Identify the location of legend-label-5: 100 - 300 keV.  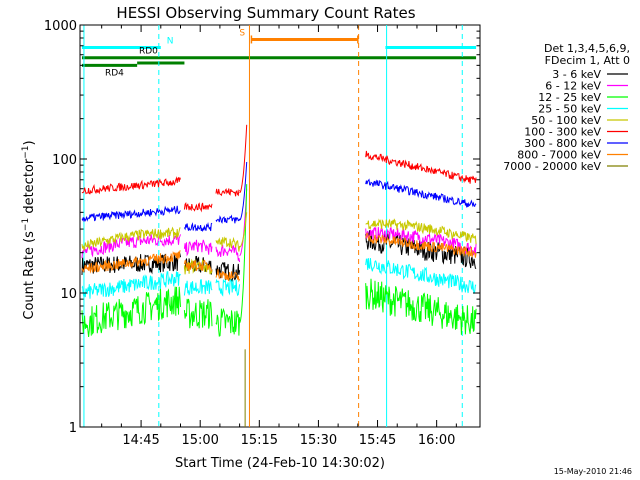
(562, 132).